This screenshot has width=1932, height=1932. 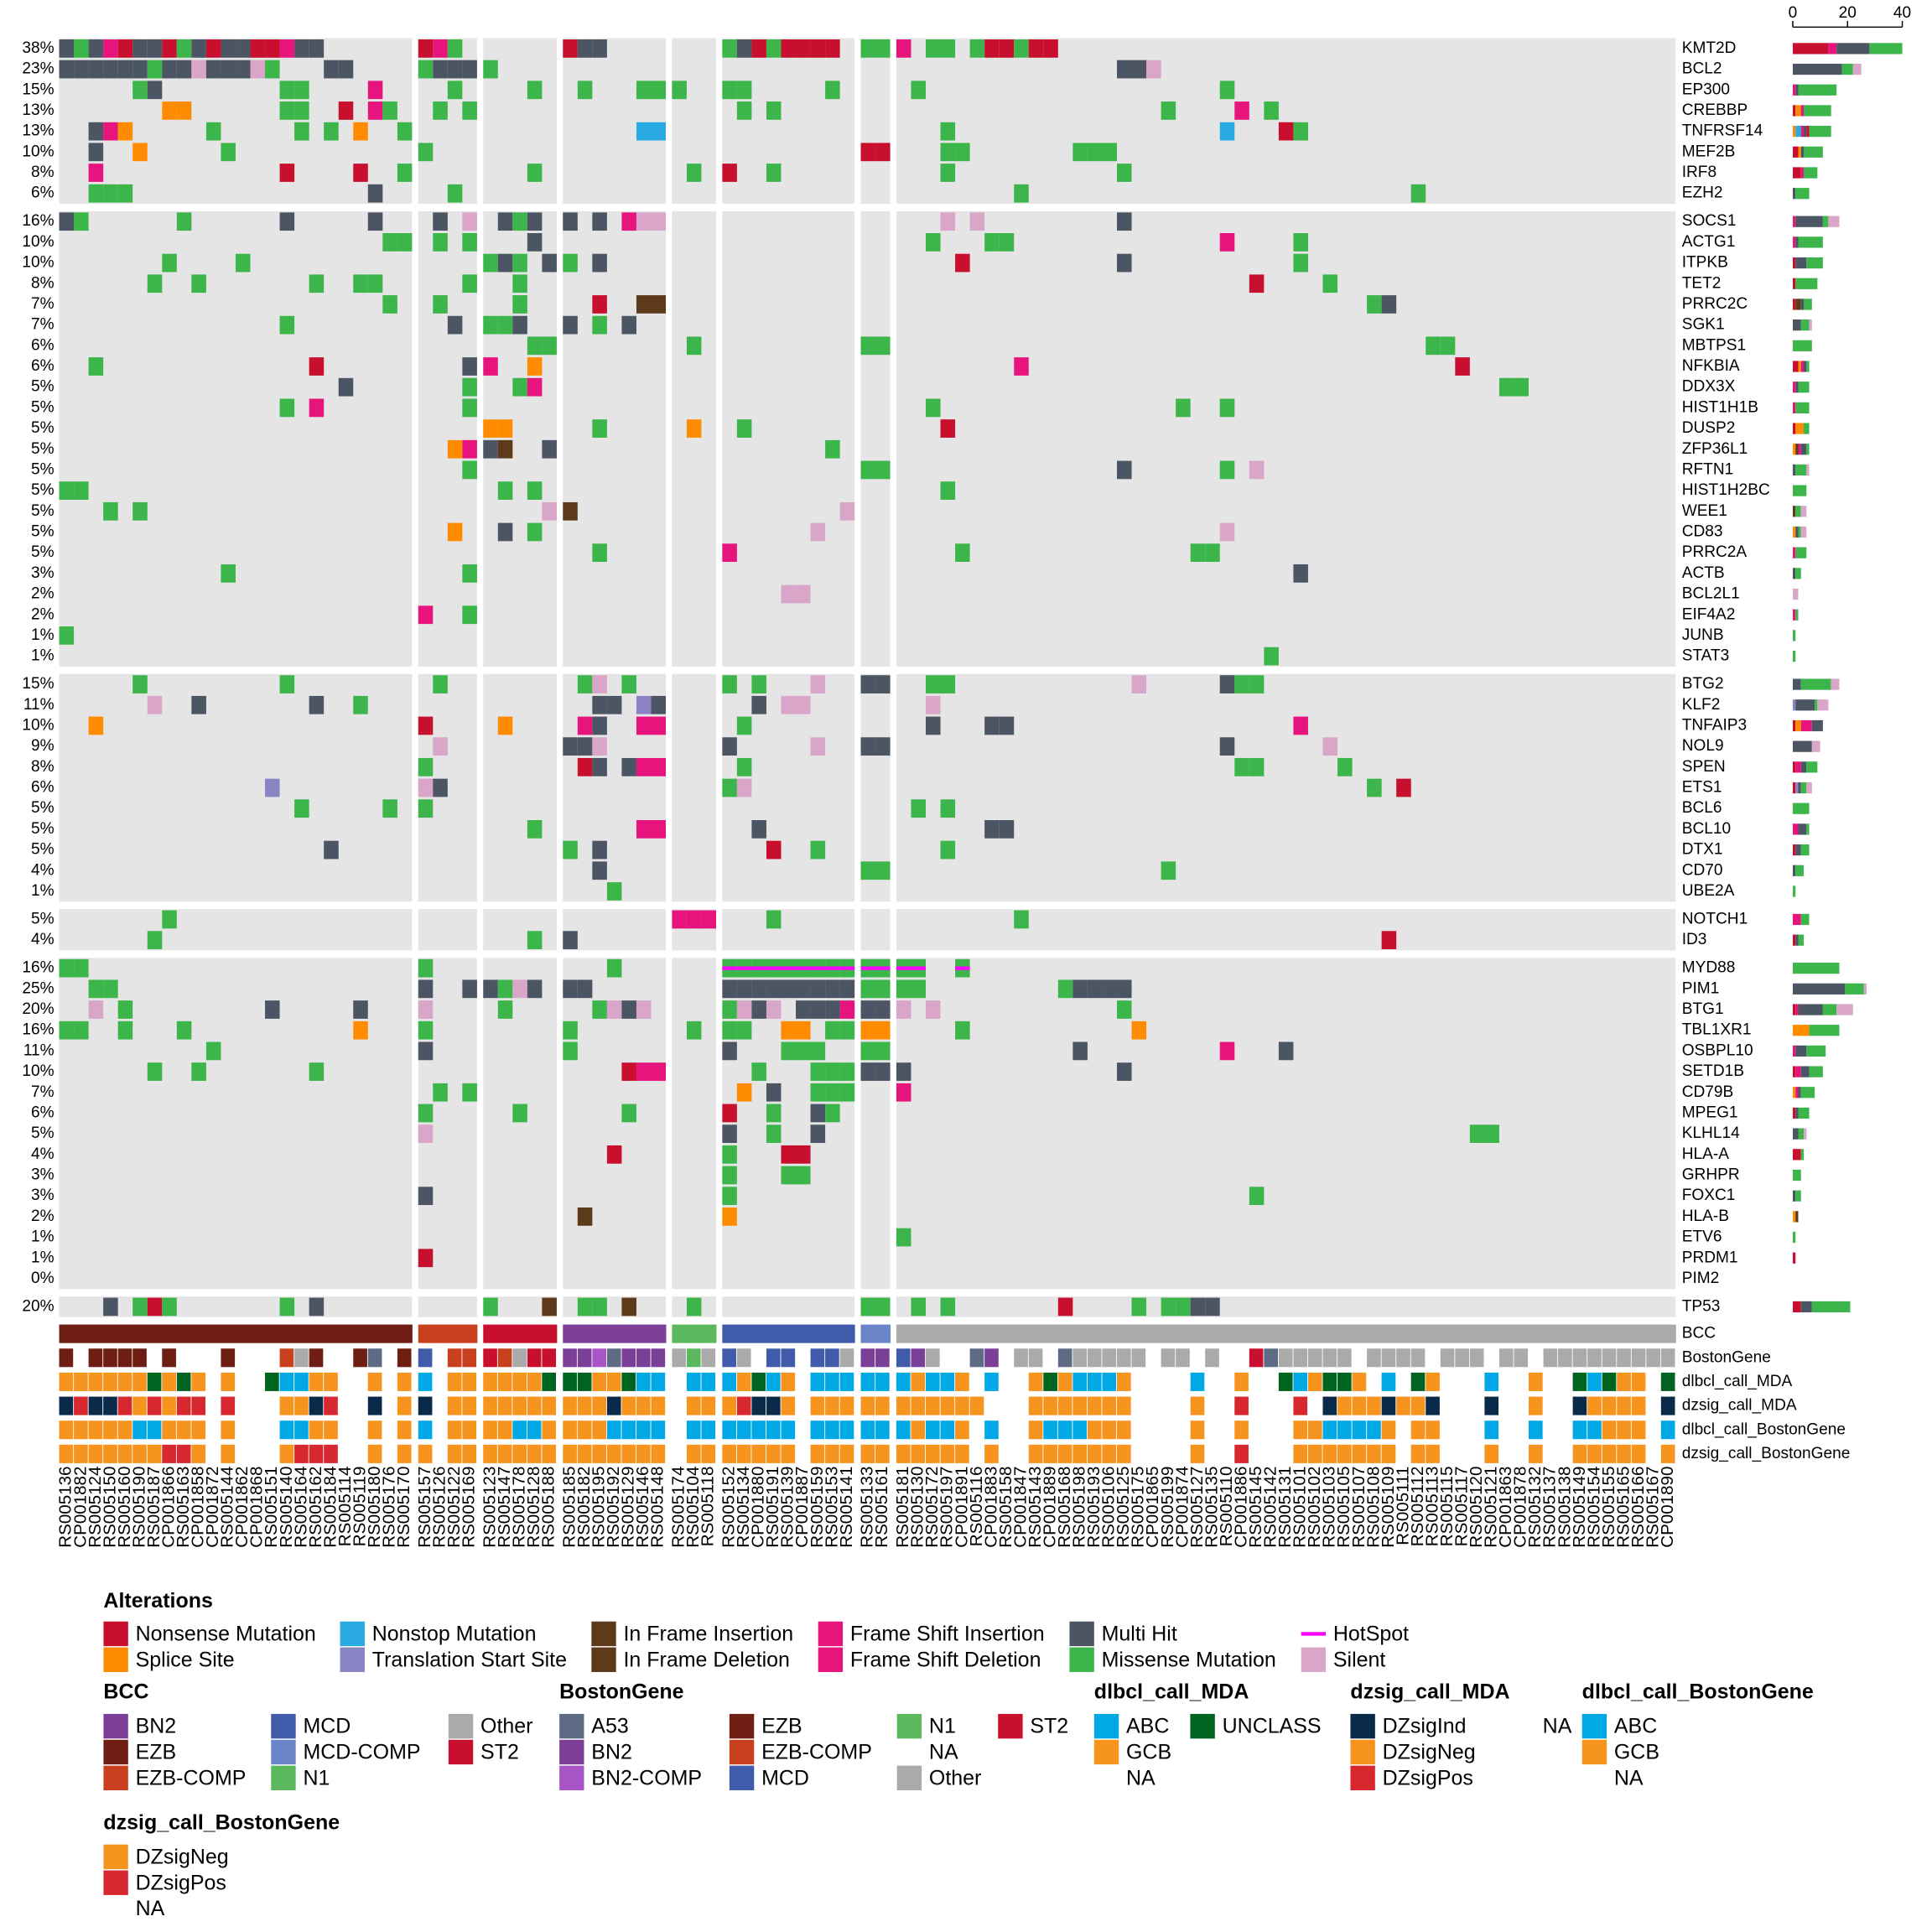 What do you see at coordinates (816, 1752) in the screenshot?
I see `legend-label: EZB-COMP` at bounding box center [816, 1752].